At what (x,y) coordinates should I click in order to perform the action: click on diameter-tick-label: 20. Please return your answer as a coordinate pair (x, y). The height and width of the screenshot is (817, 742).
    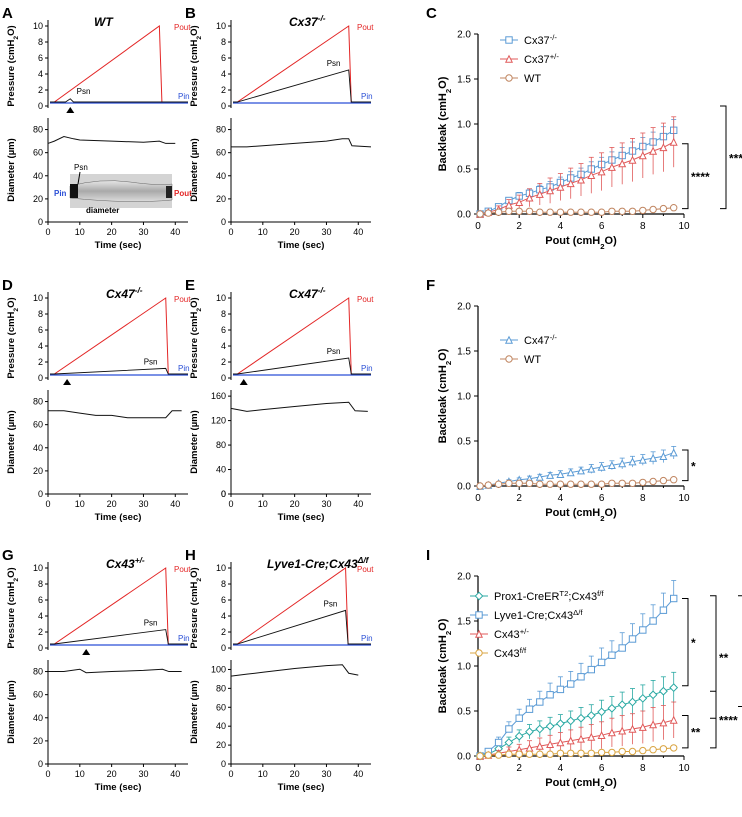
    Looking at the image, I should click on (38, 471).